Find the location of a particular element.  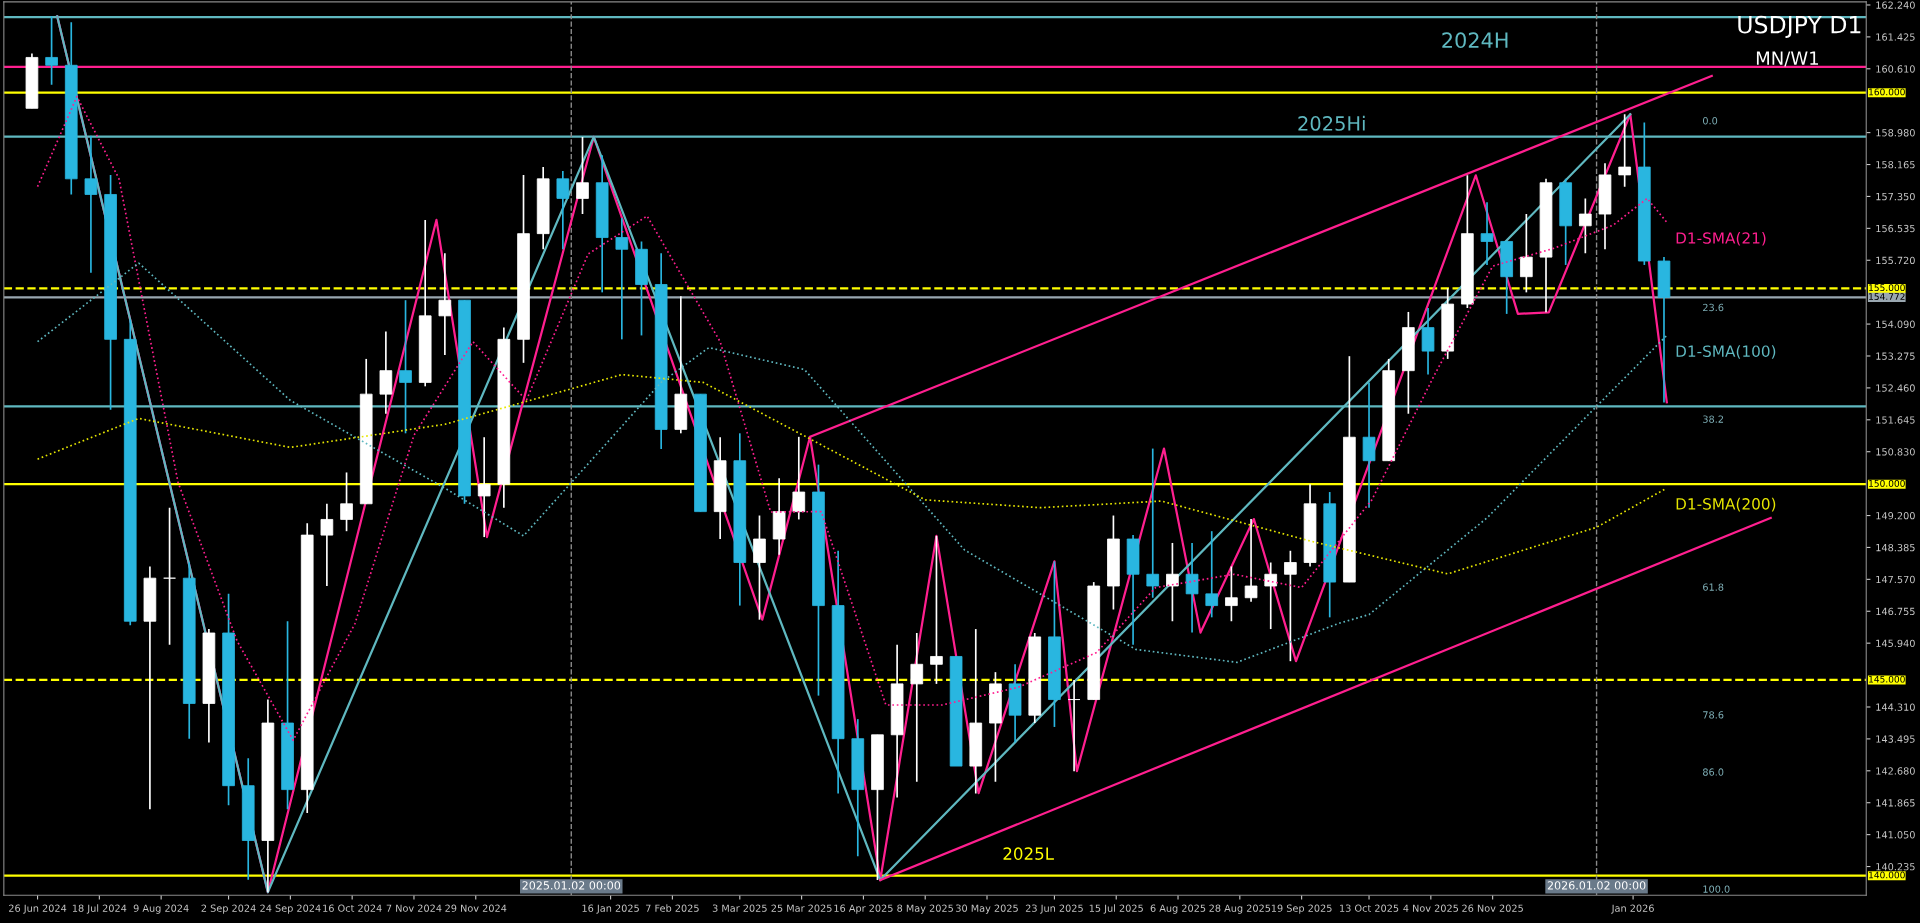

x-tick-label: 23 Jun 2025 is located at coordinates (1054, 909).